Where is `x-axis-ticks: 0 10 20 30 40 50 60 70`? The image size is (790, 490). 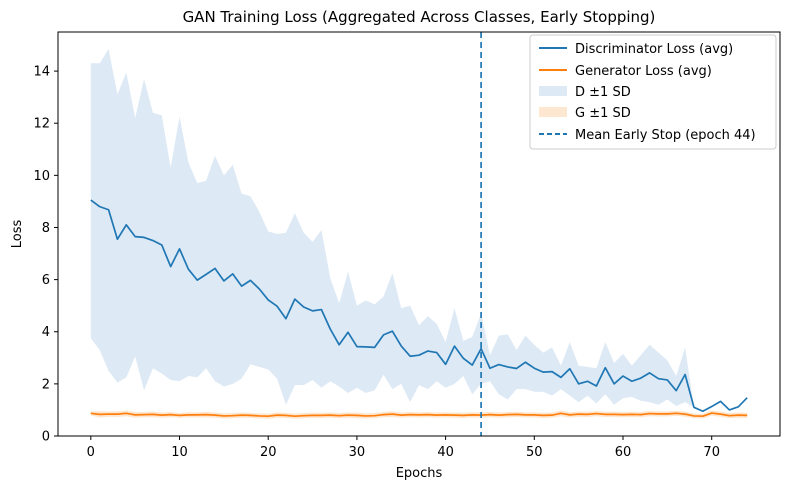 x-axis-ticks: 0 10 20 30 40 50 60 70 is located at coordinates (403, 448).